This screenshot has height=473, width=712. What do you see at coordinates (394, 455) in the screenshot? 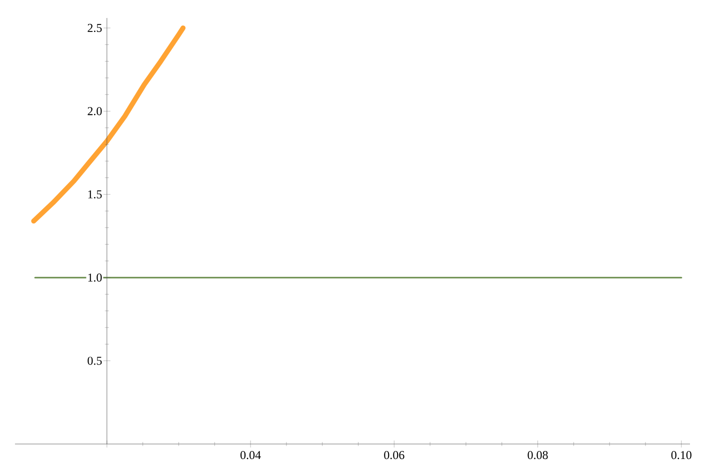
I see `x-tick-label: 0.06` at bounding box center [394, 455].